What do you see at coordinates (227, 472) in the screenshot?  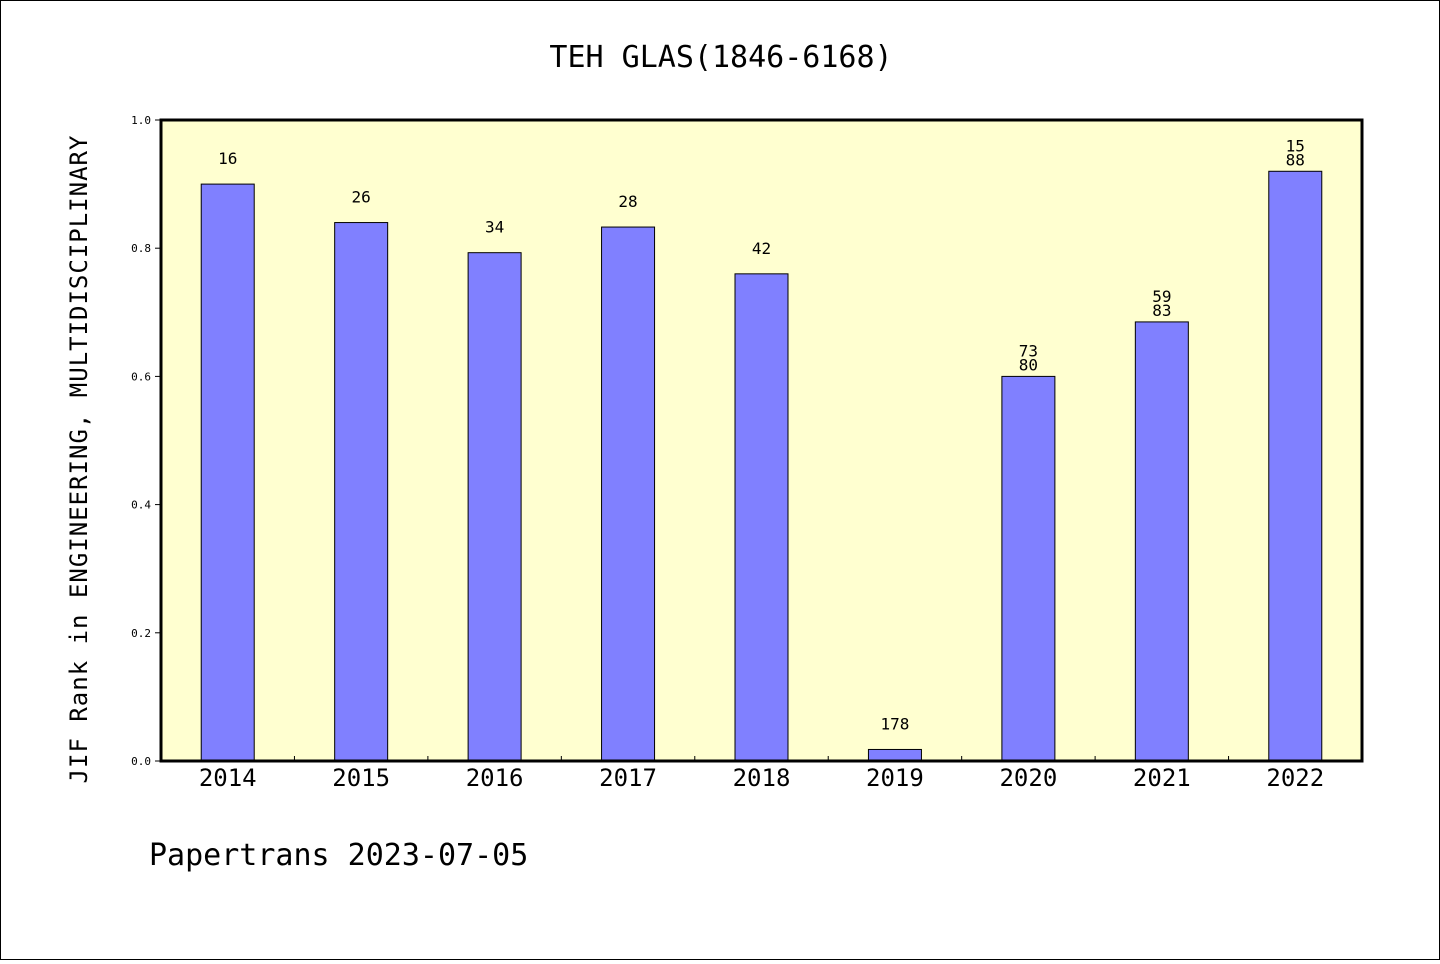 I see `bar-2014` at bounding box center [227, 472].